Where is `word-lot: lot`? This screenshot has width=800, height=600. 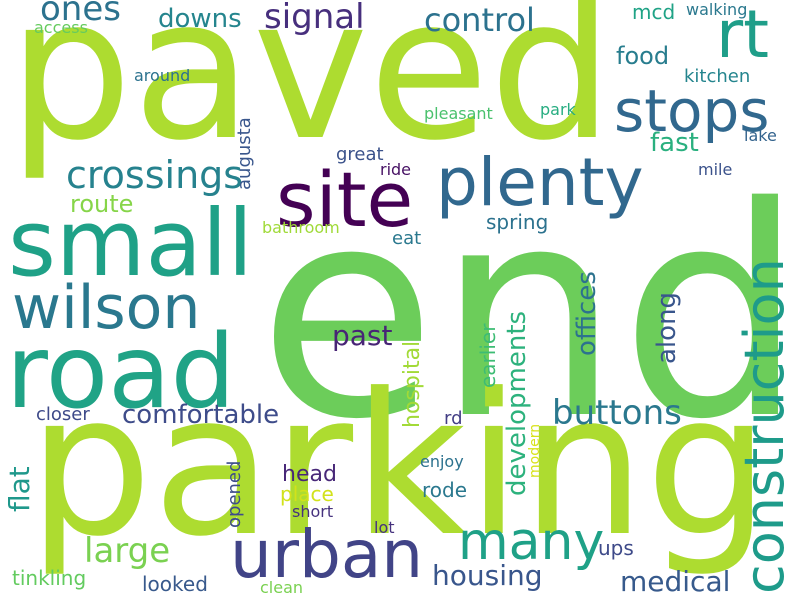 word-lot: lot is located at coordinates (384, 527).